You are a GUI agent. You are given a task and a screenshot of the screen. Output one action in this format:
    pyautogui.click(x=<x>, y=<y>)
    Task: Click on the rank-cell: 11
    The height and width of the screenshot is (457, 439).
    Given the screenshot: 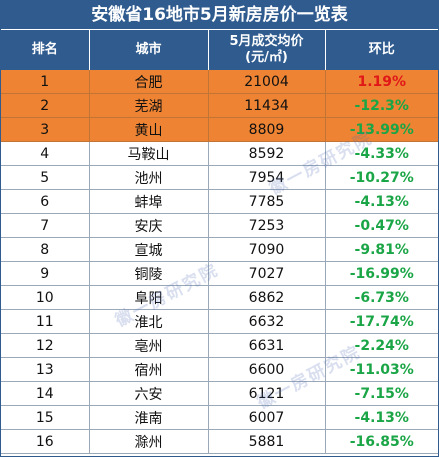 What is the action you would take?
    pyautogui.click(x=45, y=321)
    